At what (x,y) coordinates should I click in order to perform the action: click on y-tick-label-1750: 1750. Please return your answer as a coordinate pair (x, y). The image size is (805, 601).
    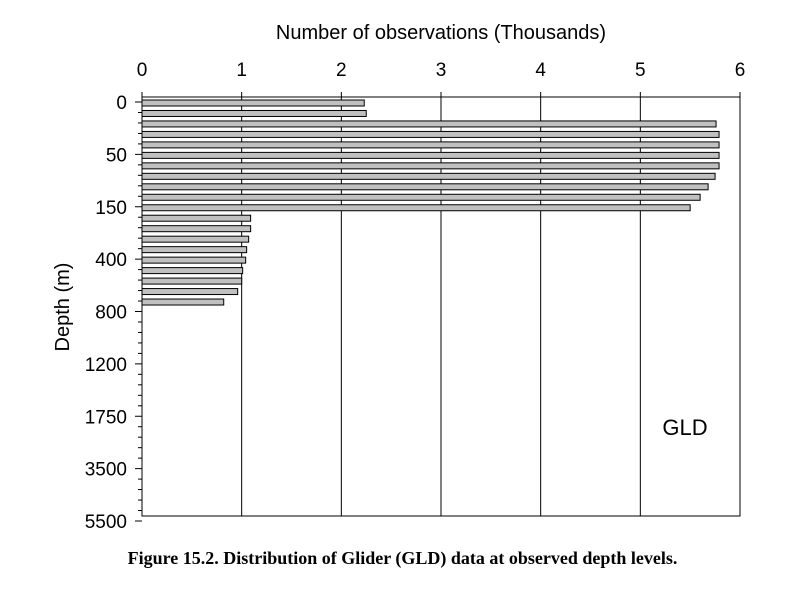
    Looking at the image, I should click on (106, 417).